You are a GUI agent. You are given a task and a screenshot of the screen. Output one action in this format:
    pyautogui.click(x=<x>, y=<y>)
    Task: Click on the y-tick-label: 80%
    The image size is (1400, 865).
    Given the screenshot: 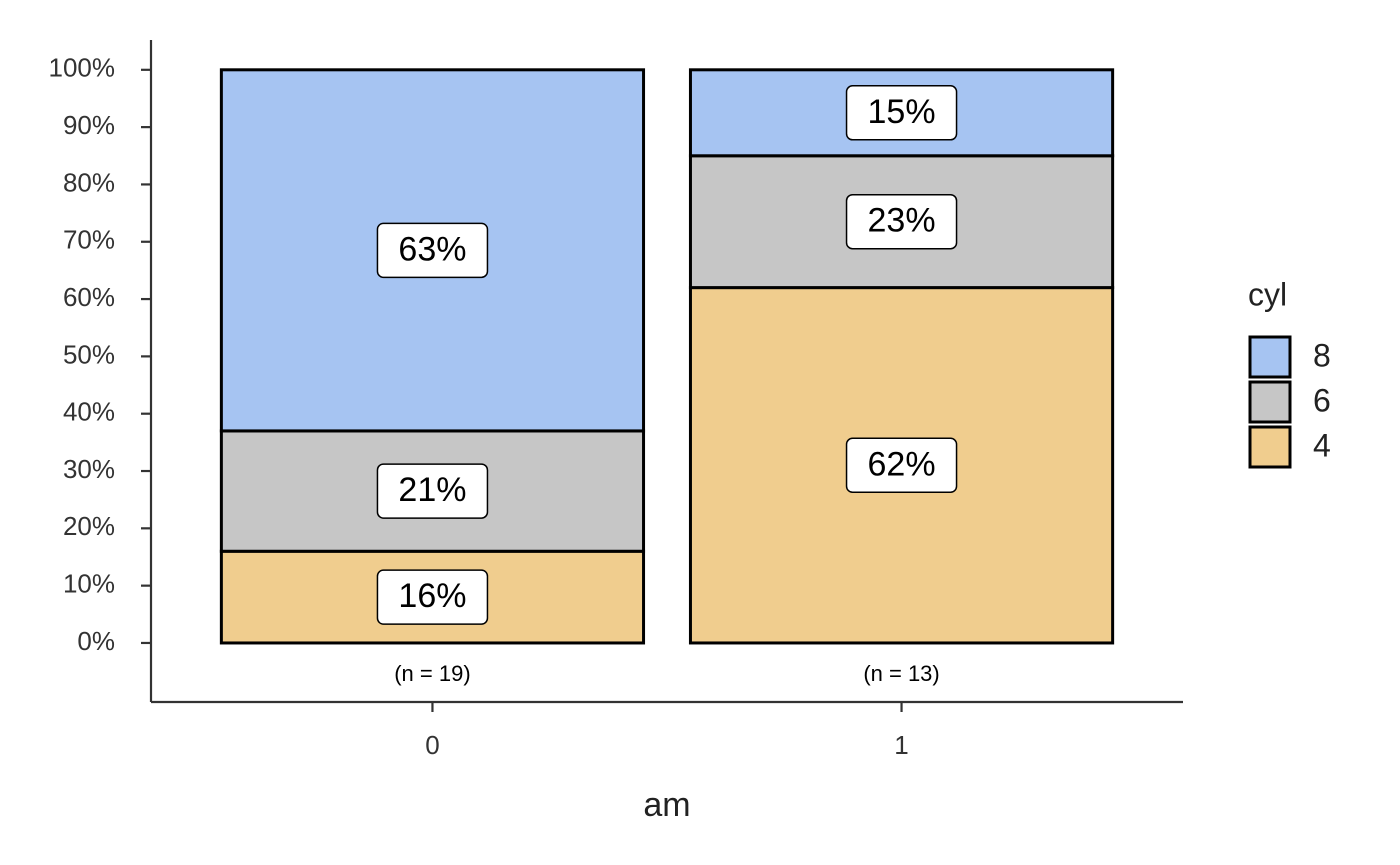 What is the action you would take?
    pyautogui.click(x=89, y=182)
    